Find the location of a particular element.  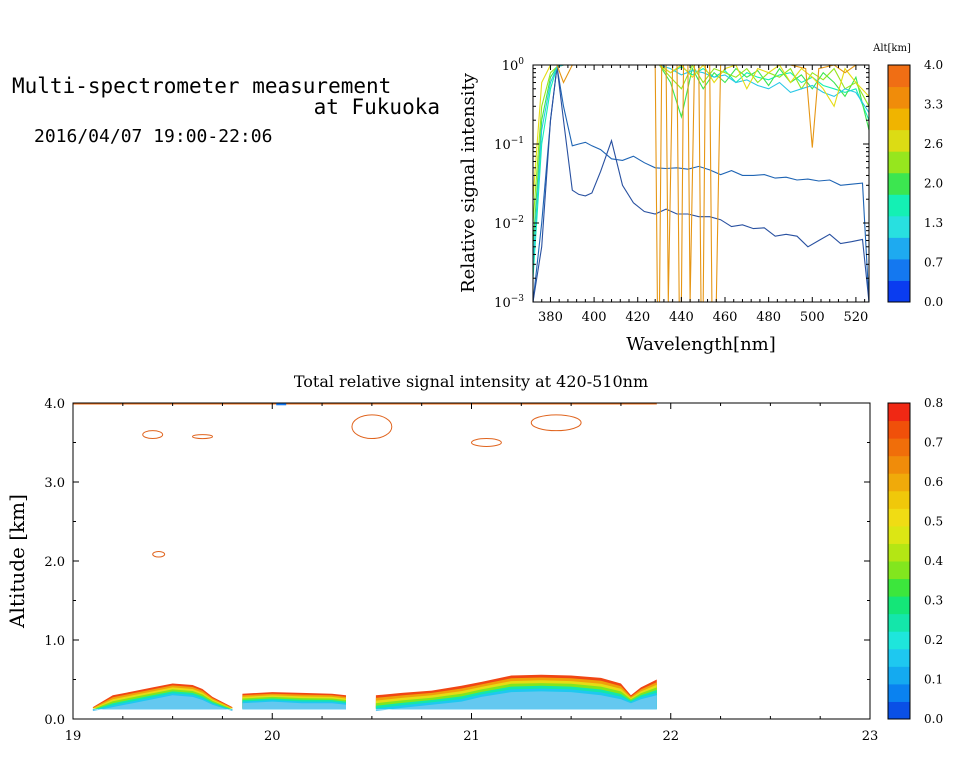

intensity-colorbar-tick-label: 0.1 is located at coordinates (933, 680).